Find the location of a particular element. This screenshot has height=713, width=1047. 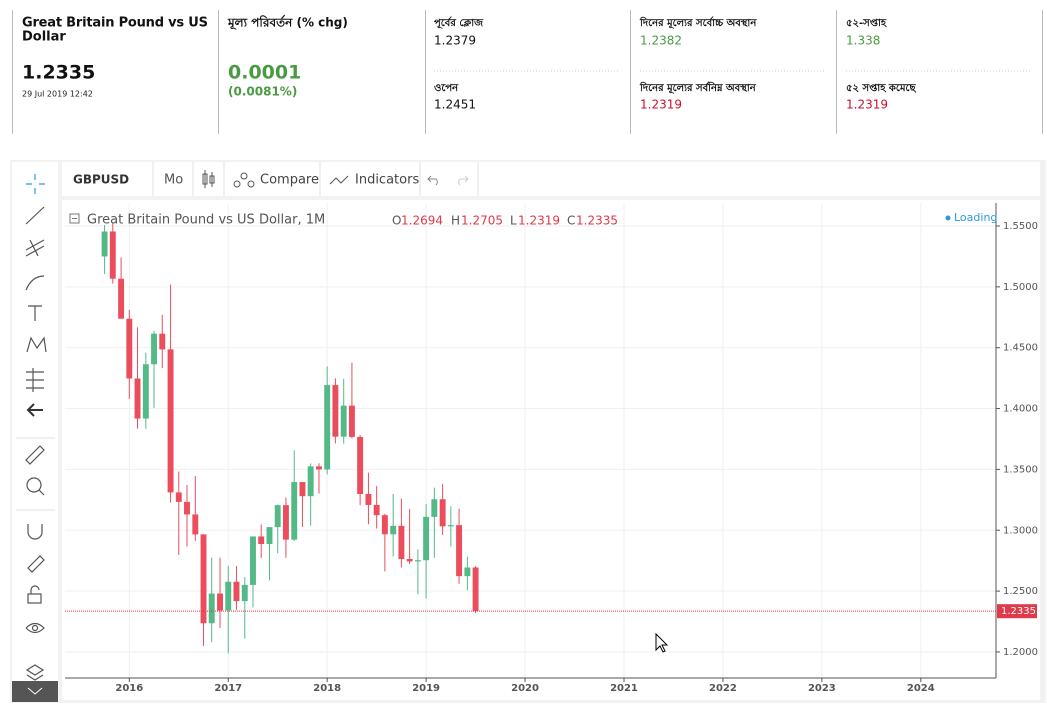

top-toolbar is located at coordinates (551, 179).